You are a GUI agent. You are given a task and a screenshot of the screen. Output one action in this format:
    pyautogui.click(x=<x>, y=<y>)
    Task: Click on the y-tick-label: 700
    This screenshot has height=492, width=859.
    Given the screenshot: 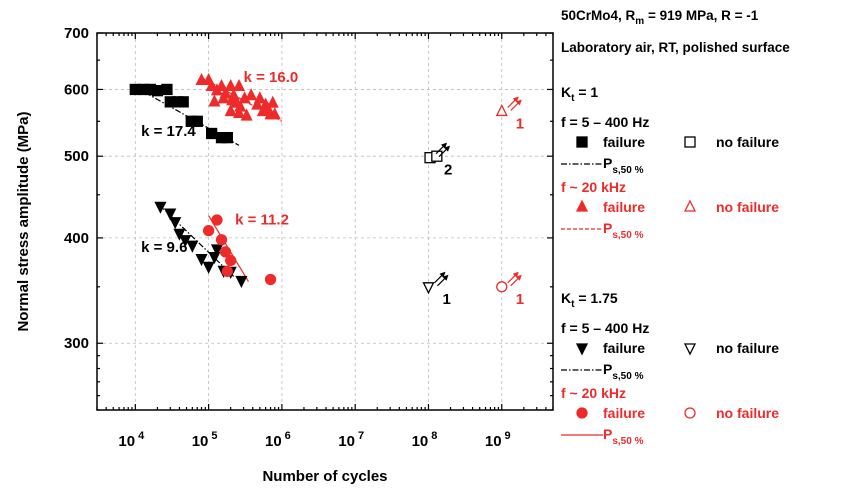 What is the action you would take?
    pyautogui.click(x=76, y=33)
    